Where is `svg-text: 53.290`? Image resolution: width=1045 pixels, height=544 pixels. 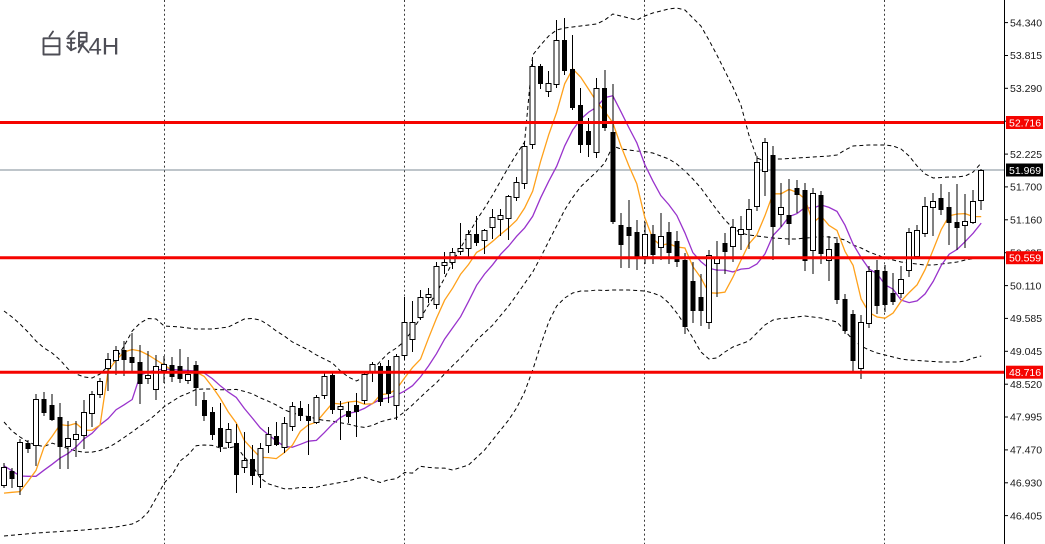
svg-text: 53.290 is located at coordinates (1026, 89).